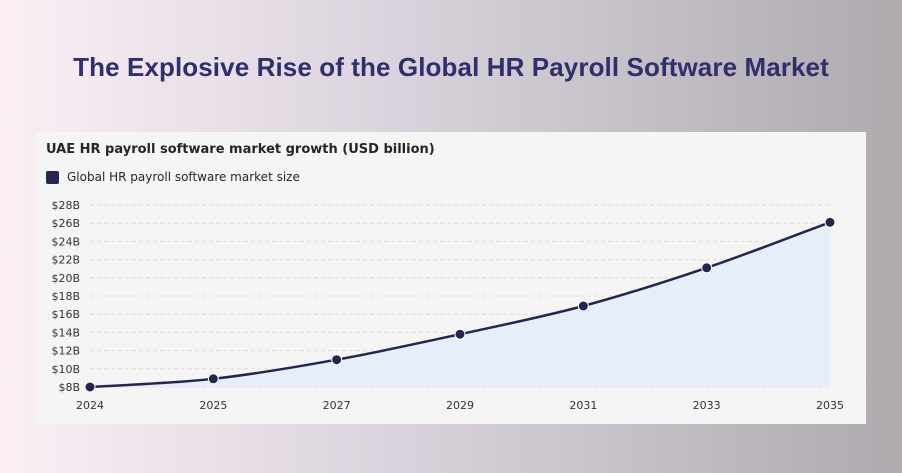  I want to click on y-tick-label: $12B, so click(65, 351).